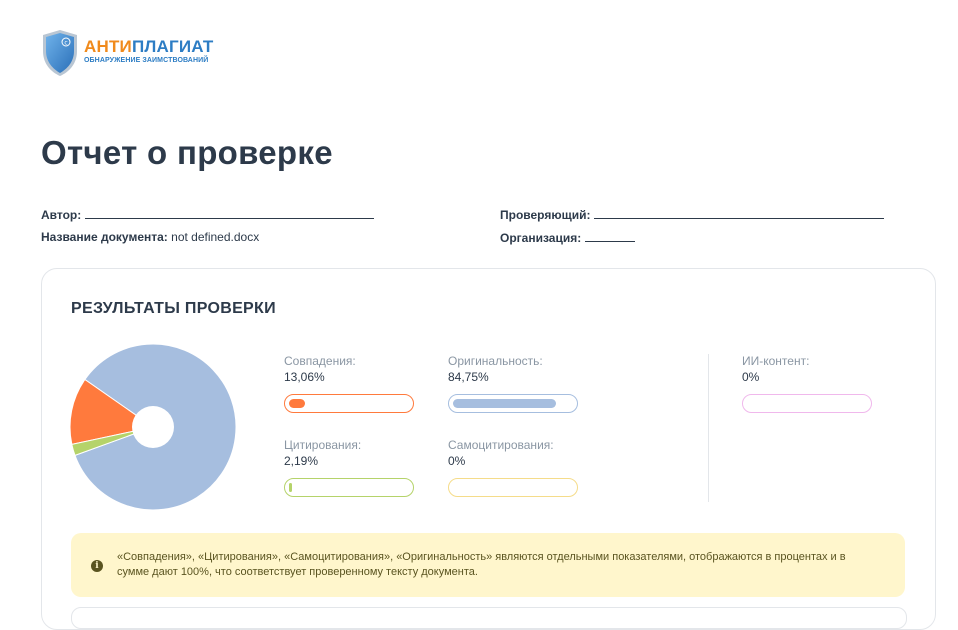 Image resolution: width=958 pixels, height=630 pixels. I want to click on reviewer-field: Проверяющий:, so click(692, 214).